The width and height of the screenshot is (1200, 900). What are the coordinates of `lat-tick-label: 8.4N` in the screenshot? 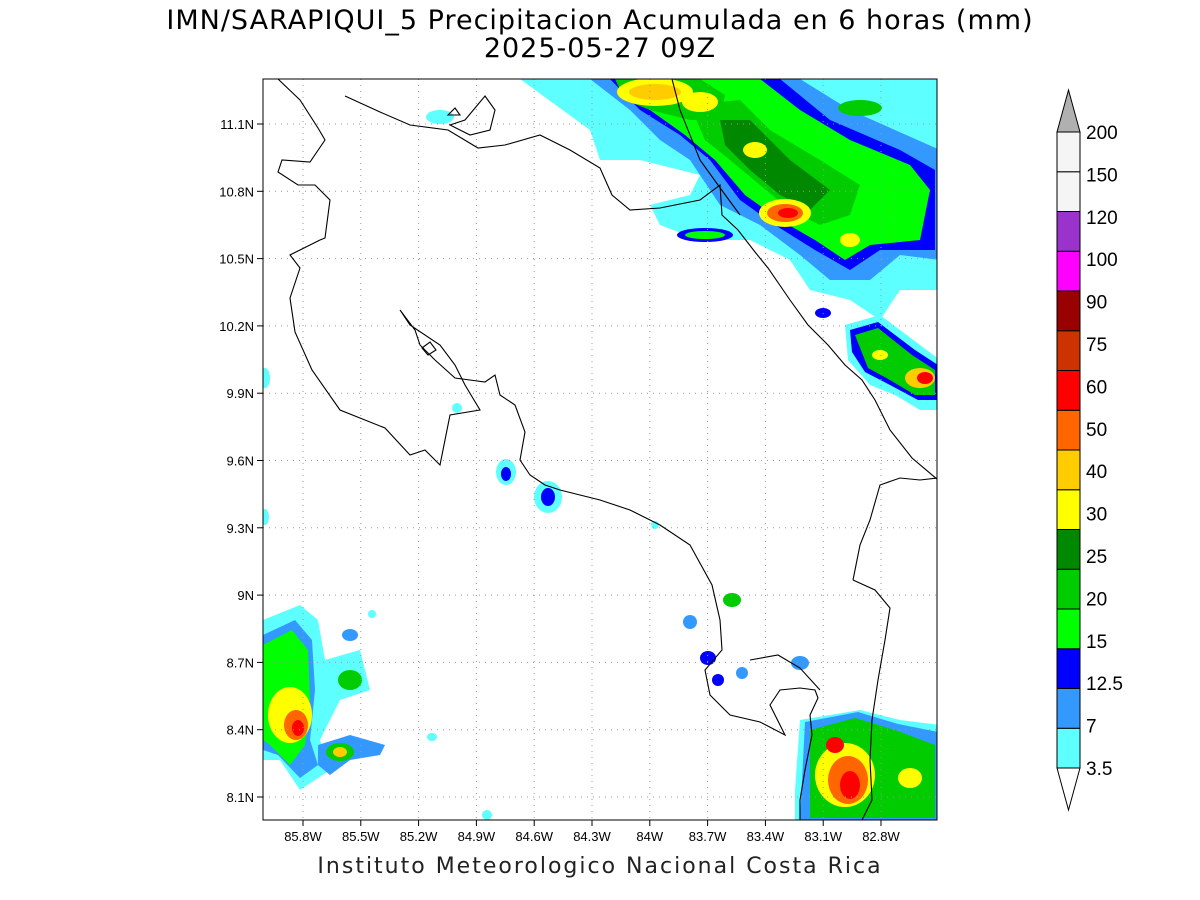 It's located at (240, 730).